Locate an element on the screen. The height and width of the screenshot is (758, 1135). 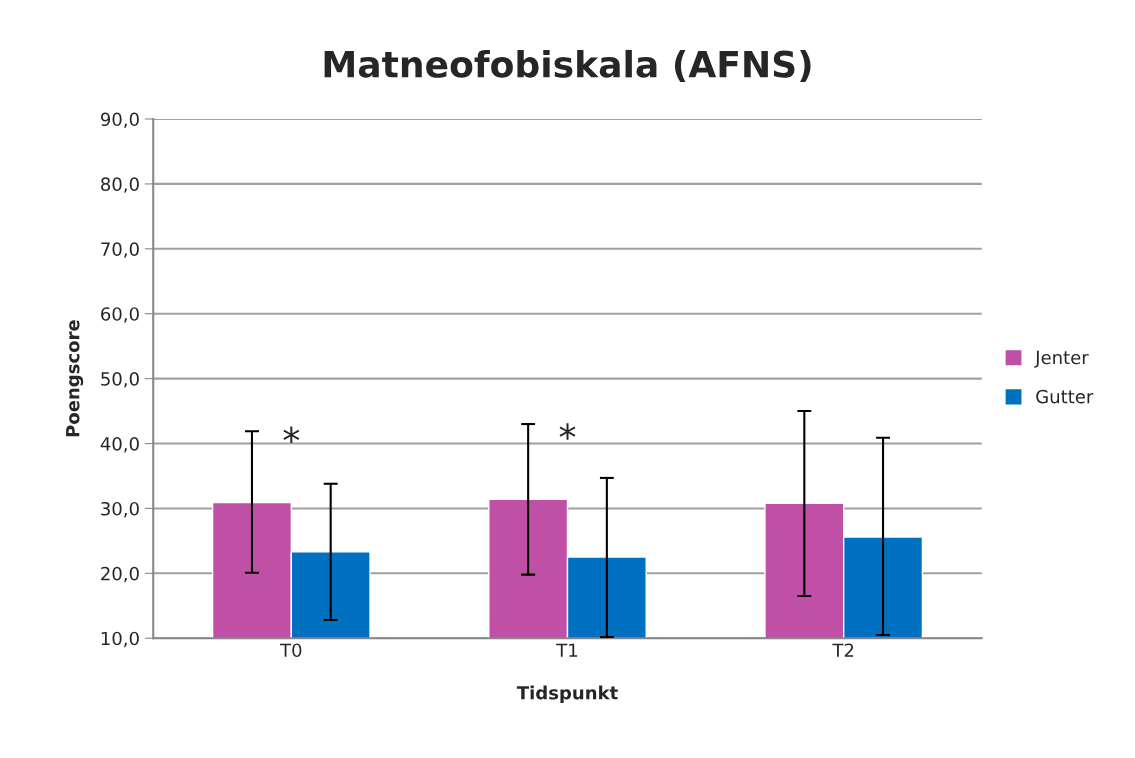
chart-title: Matneofobiskala (AFNS) is located at coordinates (567, 66).